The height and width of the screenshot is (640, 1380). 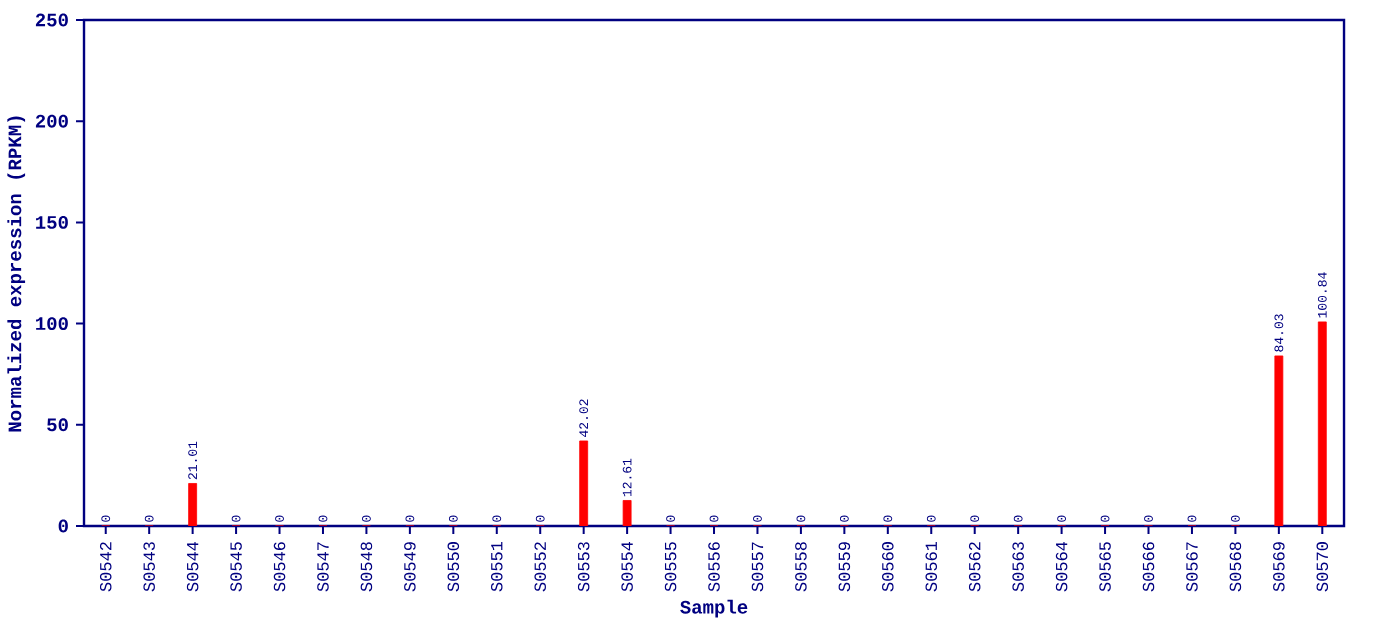 I want to click on x-tick-label: S0545, so click(x=236, y=567).